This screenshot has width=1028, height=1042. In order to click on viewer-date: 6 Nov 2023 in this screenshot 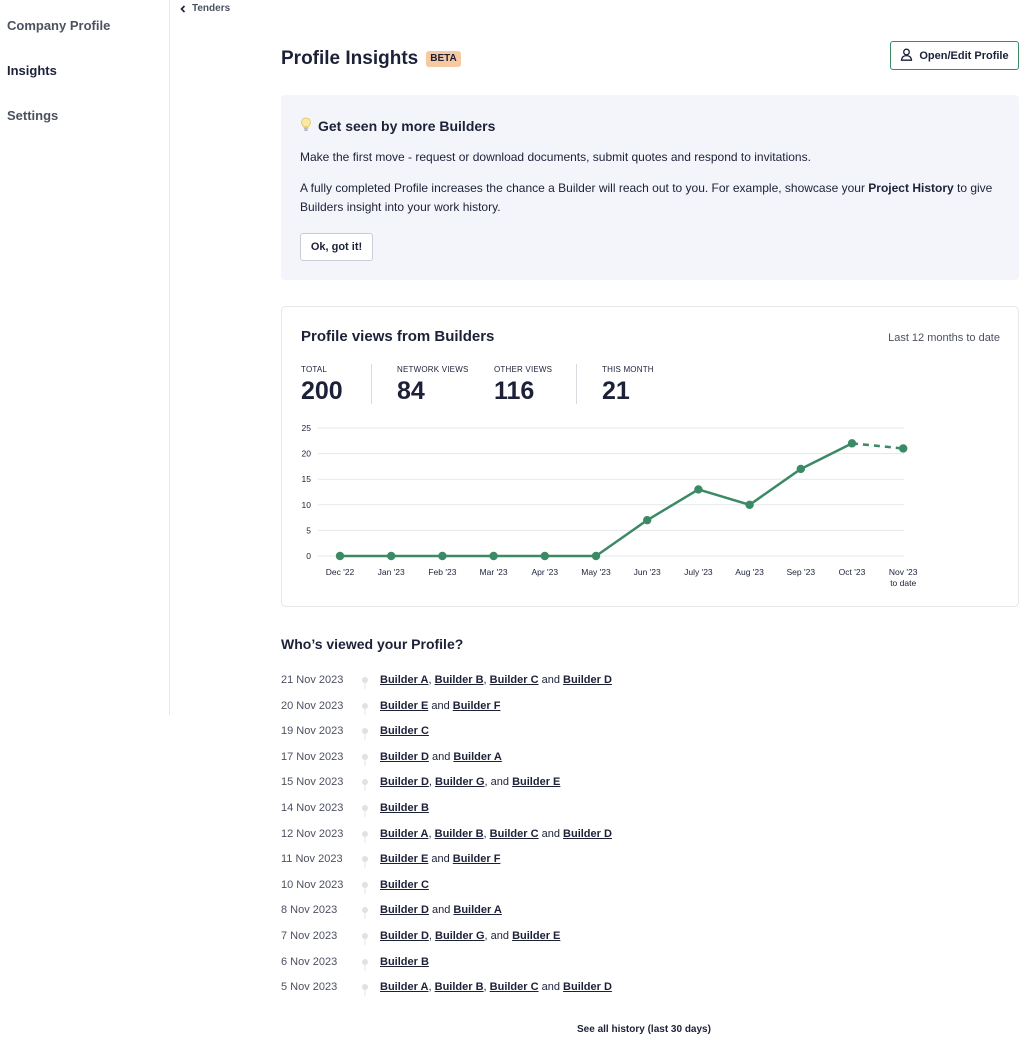, I will do `click(309, 961)`.